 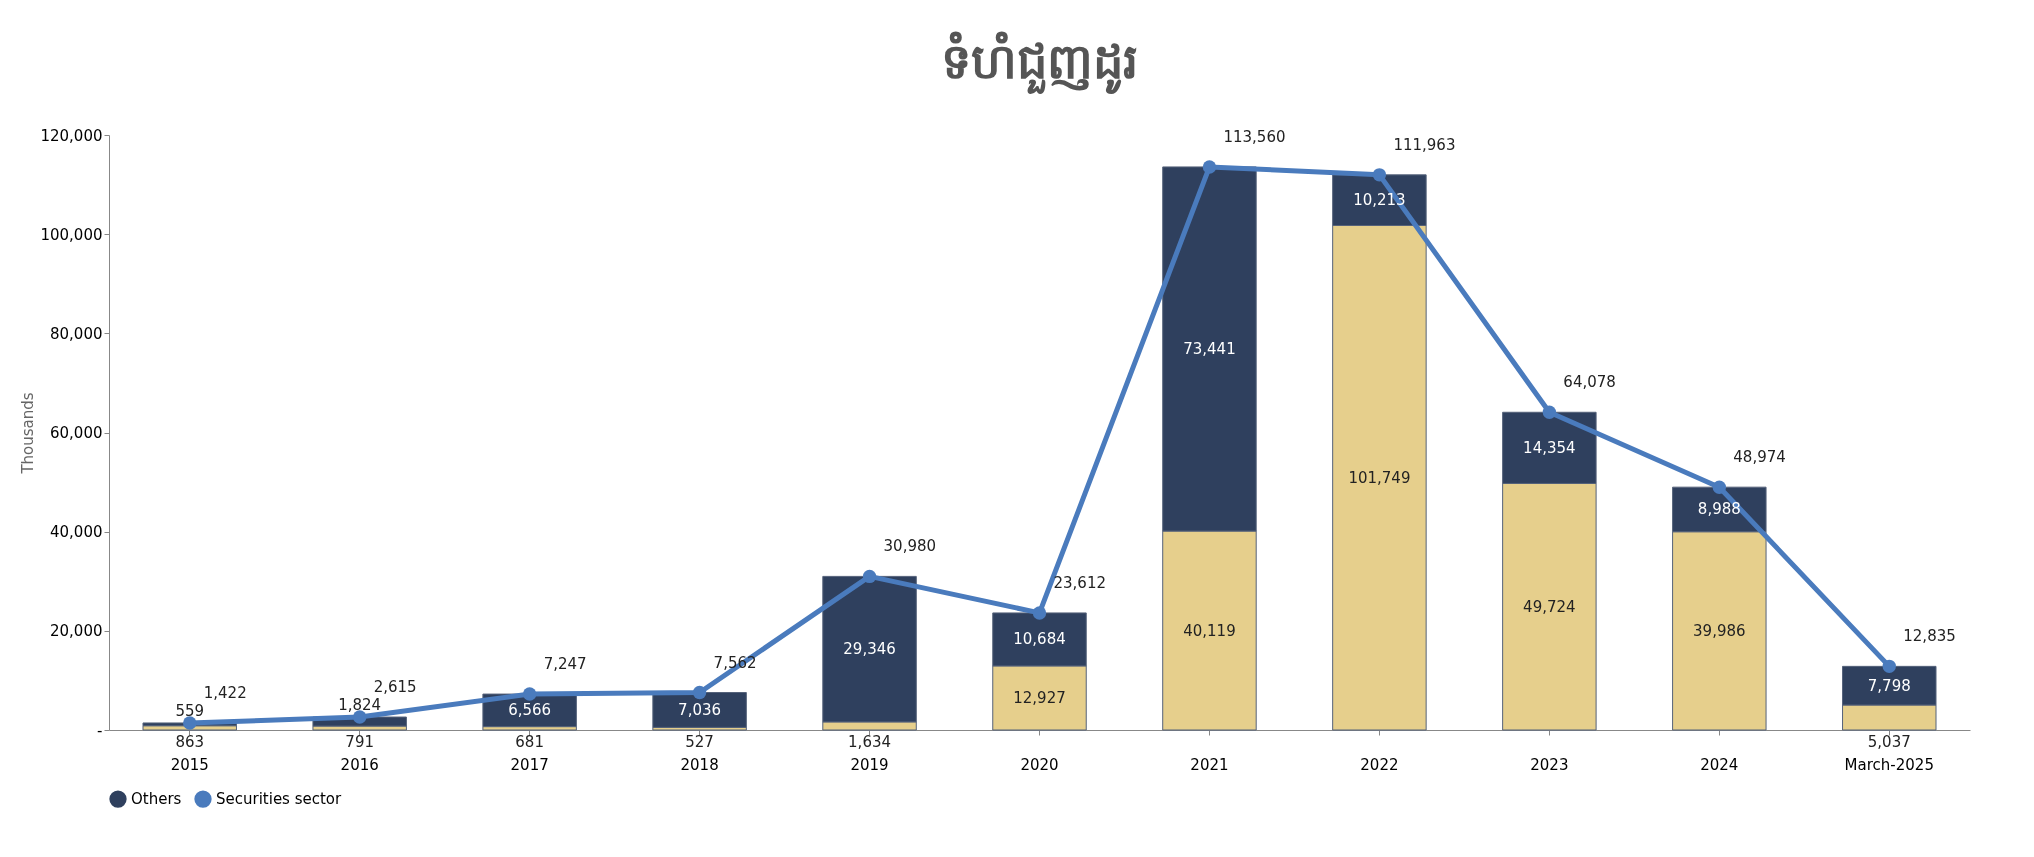 What do you see at coordinates (76, 532) in the screenshot?
I see `y-tick-label: 40,000` at bounding box center [76, 532].